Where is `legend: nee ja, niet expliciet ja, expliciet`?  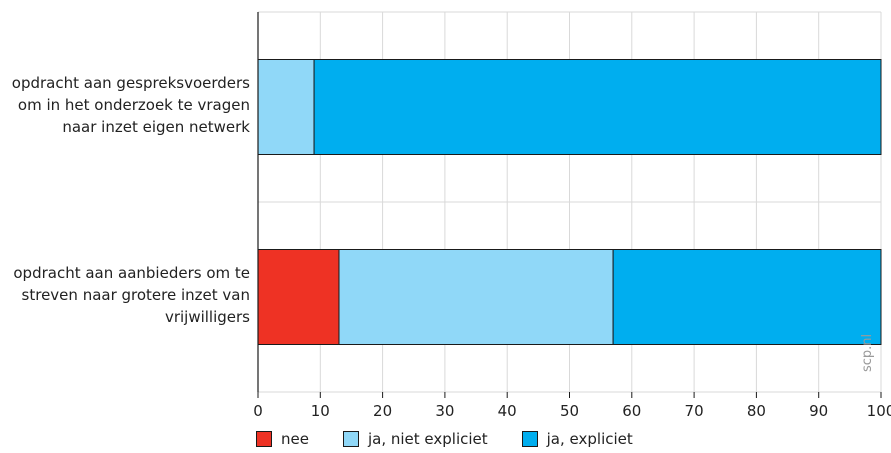
legend: nee ja, niet expliciet ja, expliciet is located at coordinates (461, 439).